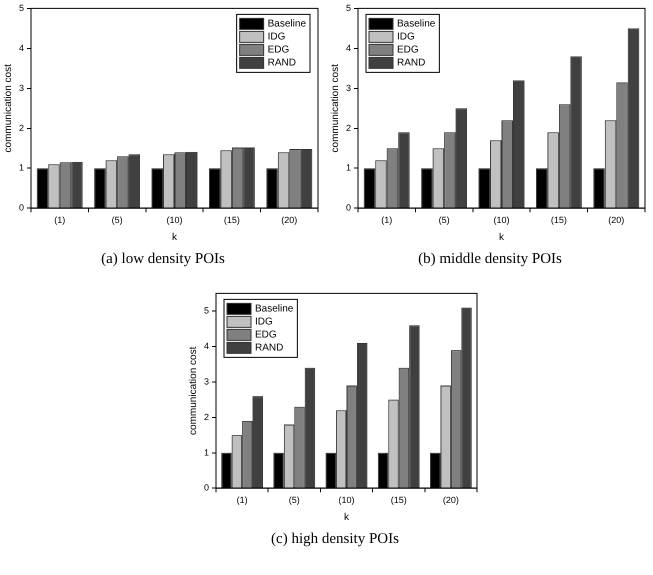 Image resolution: width=653 pixels, height=575 pixels. Describe the element at coordinates (163, 259) in the screenshot. I see `text: (a) low density POIs` at that location.